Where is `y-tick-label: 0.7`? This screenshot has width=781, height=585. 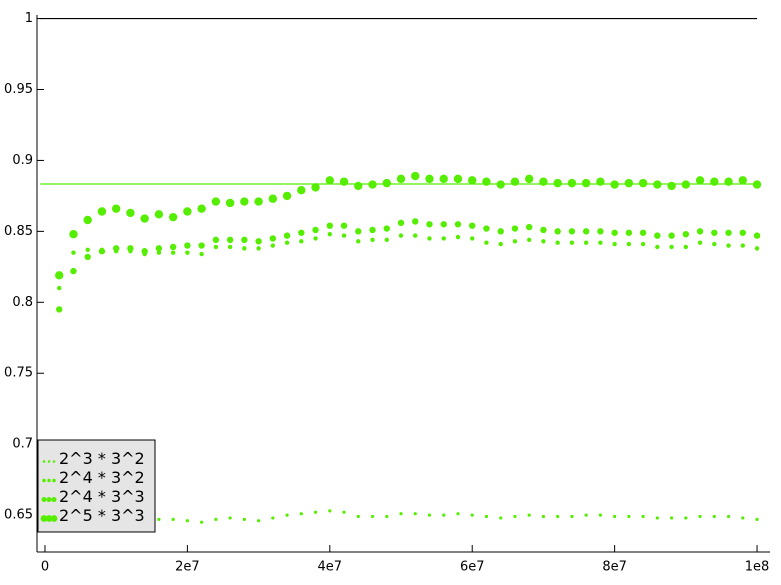 y-tick-label: 0.7 is located at coordinates (22, 444).